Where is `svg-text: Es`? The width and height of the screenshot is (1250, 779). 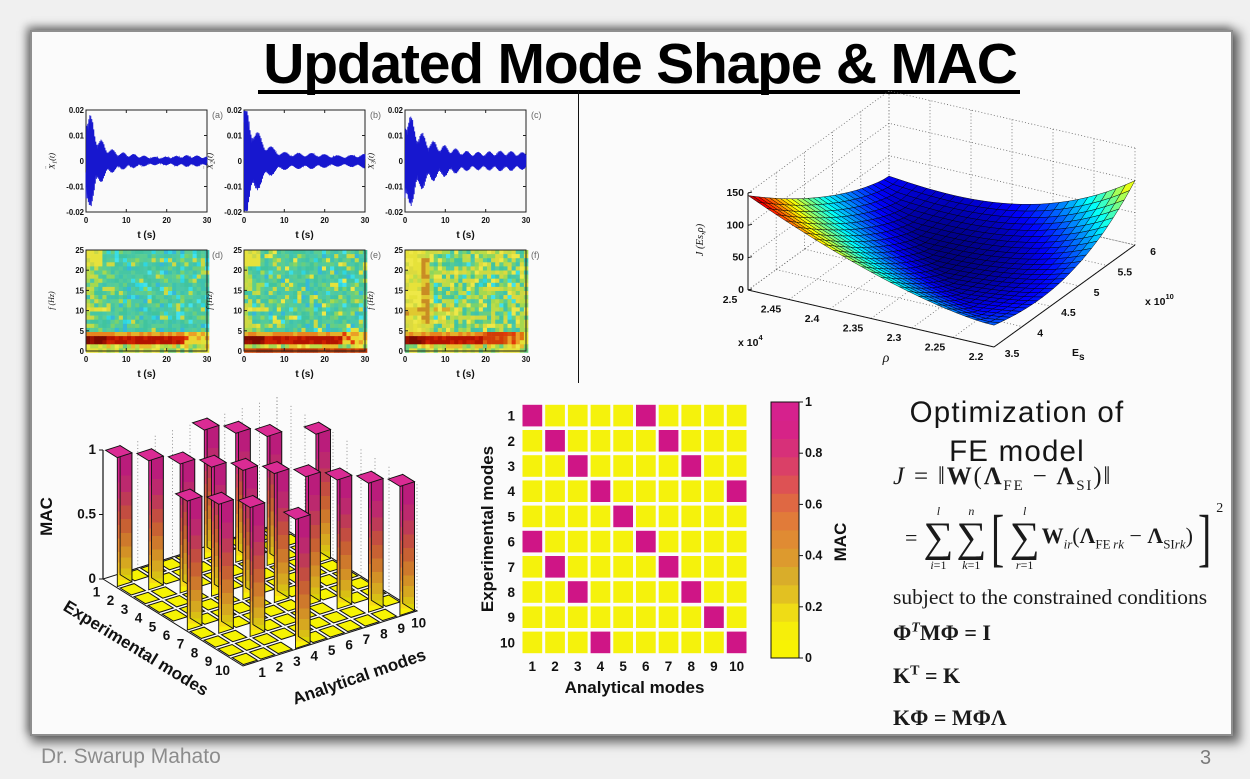 svg-text: Es is located at coordinates (1078, 355).